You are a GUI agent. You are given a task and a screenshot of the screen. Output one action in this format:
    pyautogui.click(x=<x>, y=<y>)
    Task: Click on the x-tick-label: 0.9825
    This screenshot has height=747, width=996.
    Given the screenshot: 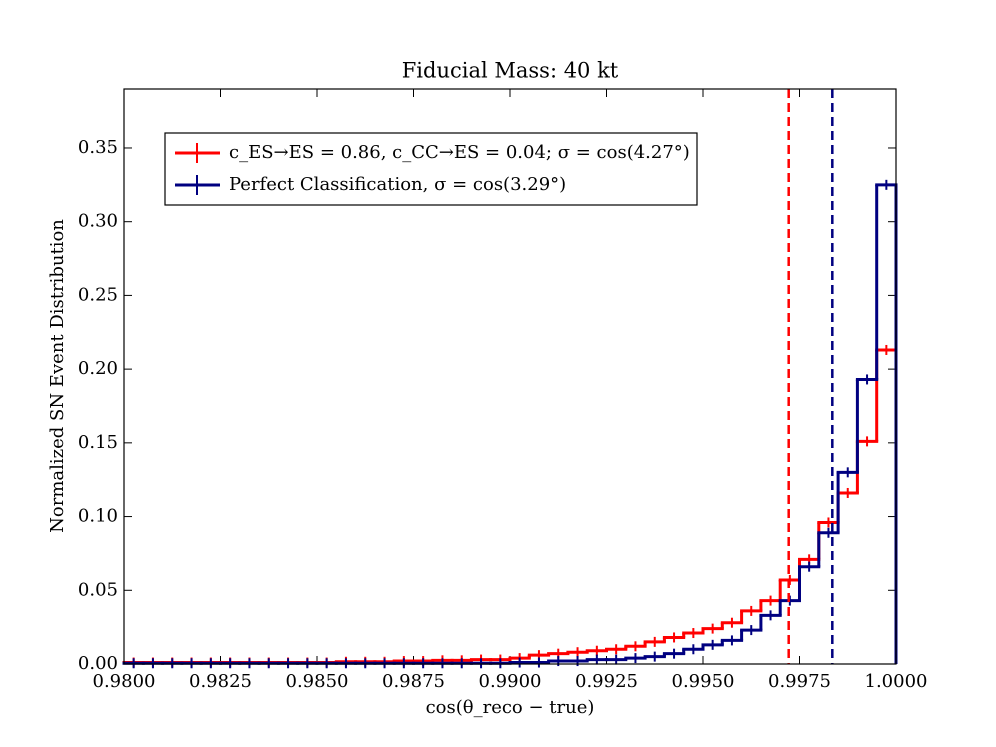 What is the action you would take?
    pyautogui.click(x=220, y=681)
    